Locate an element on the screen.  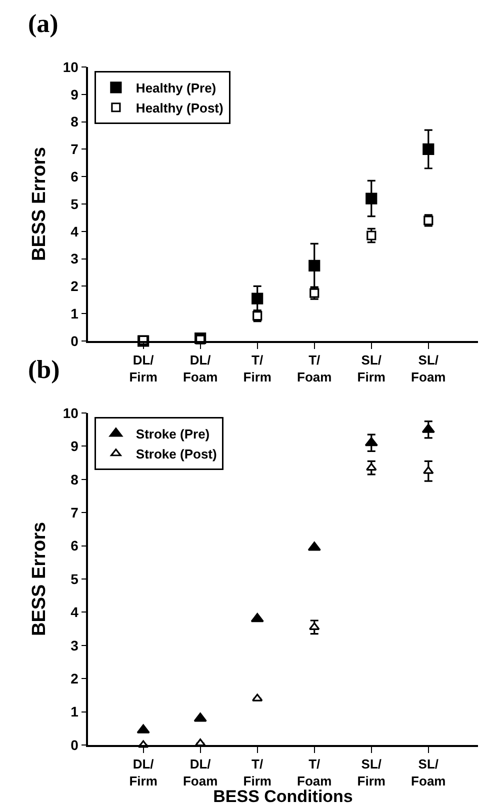
x-axis-title: BESS Conditions is located at coordinates (283, 796).